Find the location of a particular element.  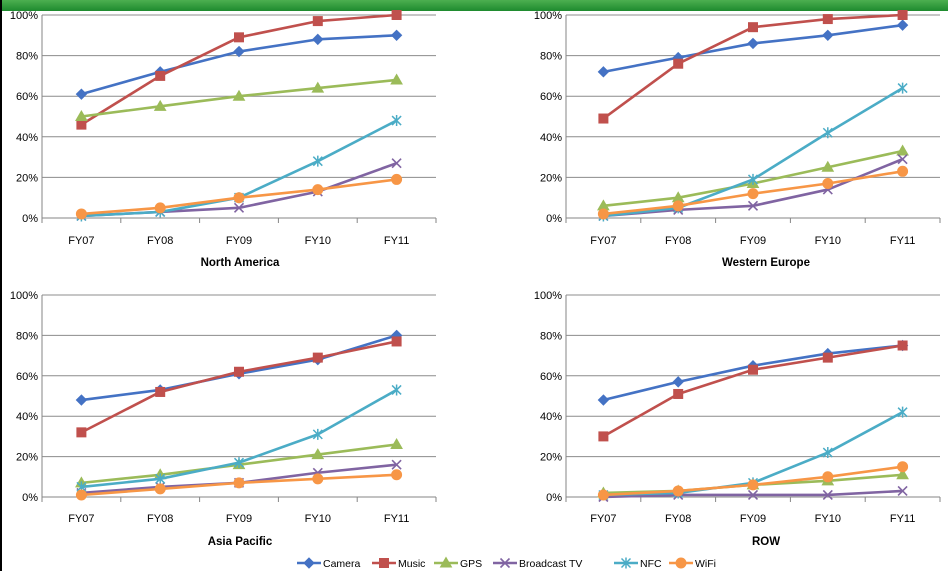

x-tick-label: FY10 is located at coordinates (318, 241).